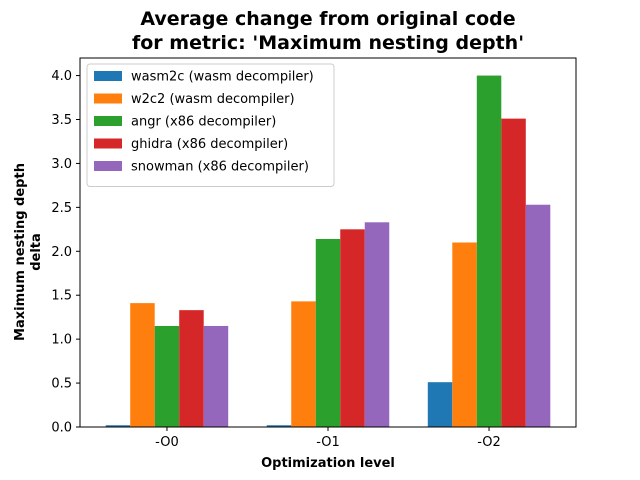 The image size is (640, 480). Describe the element at coordinates (61, 76) in the screenshot. I see `y-tick-label: 4.0` at that location.